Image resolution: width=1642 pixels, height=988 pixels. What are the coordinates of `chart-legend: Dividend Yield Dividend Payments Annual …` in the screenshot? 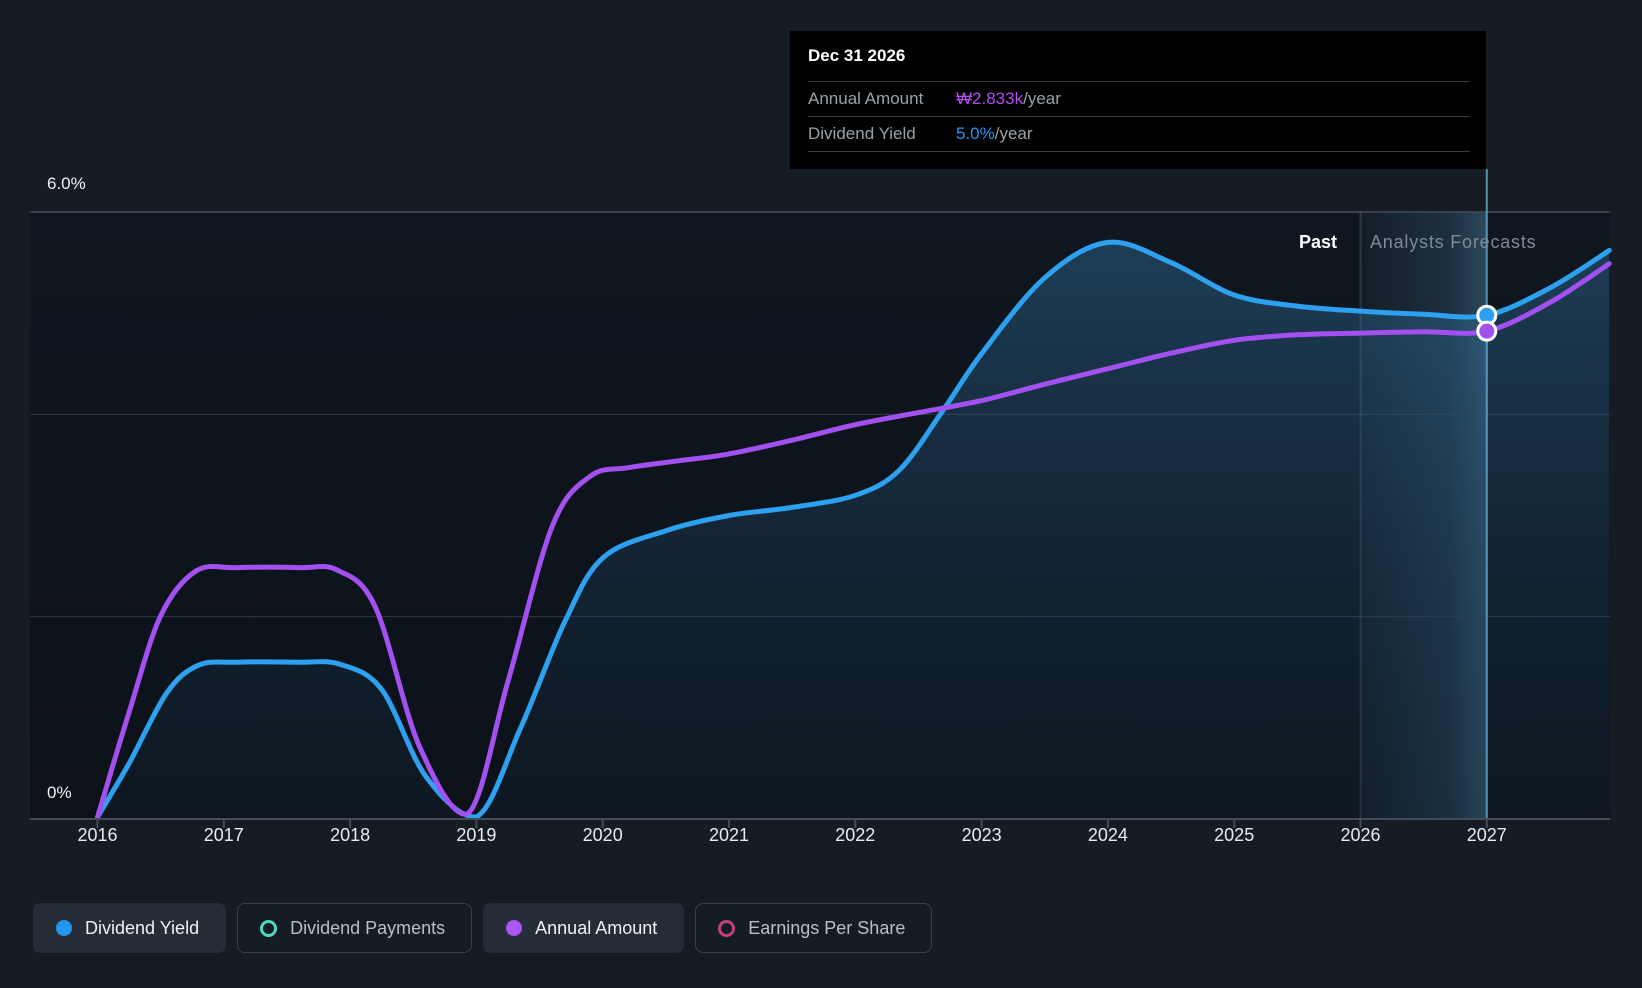 It's located at (483, 928).